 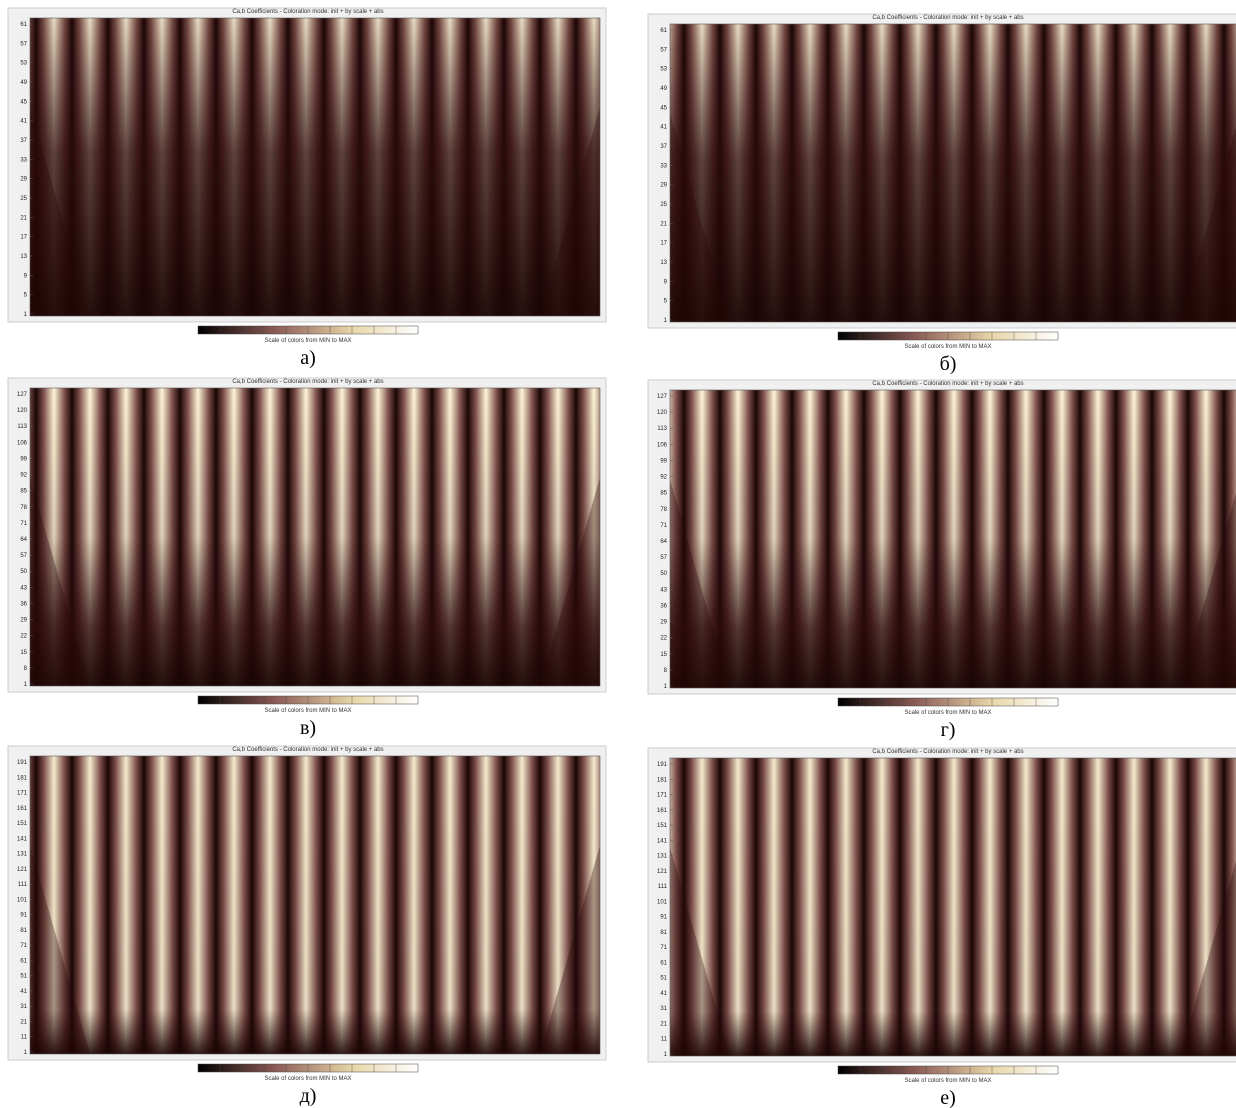 I want to click on y-tick-label: 78, so click(x=23, y=508).